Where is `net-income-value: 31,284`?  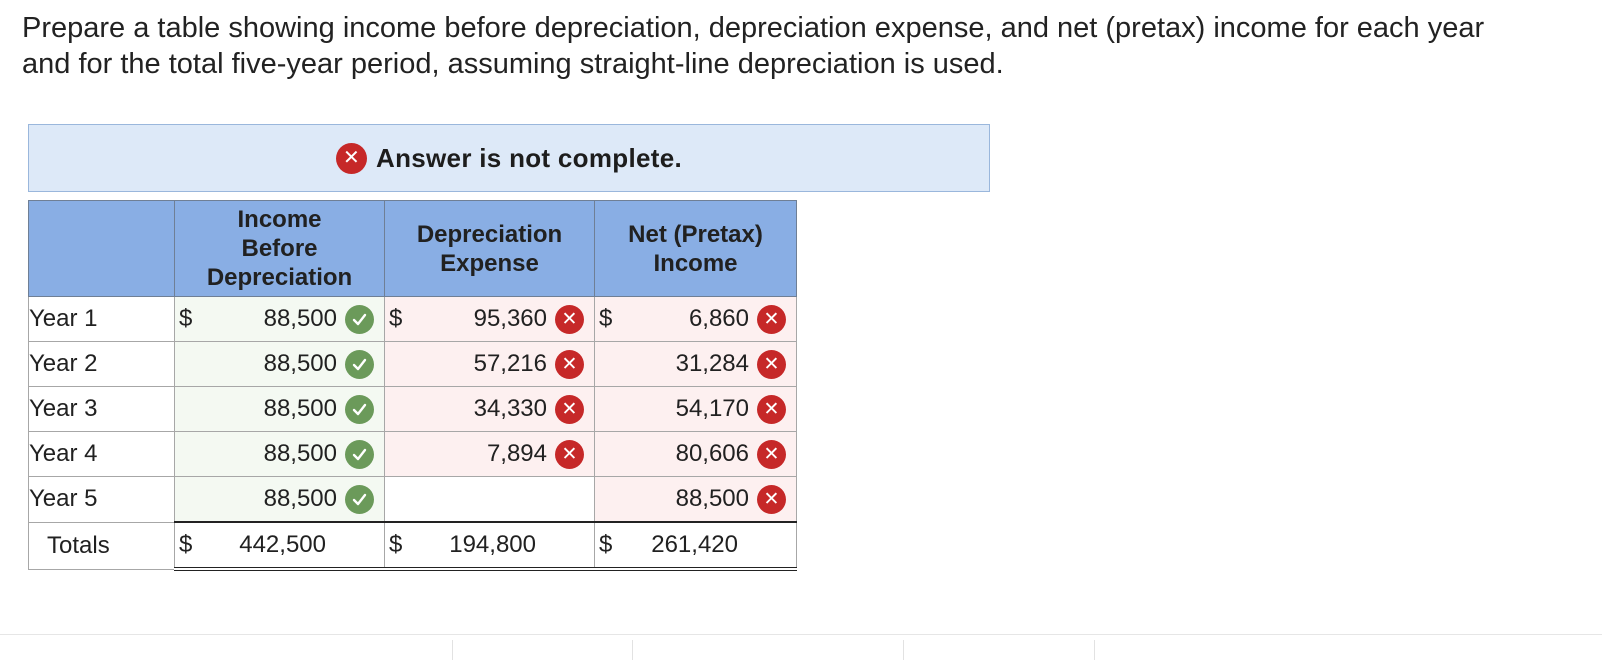
net-income-value: 31,284 is located at coordinates (712, 363).